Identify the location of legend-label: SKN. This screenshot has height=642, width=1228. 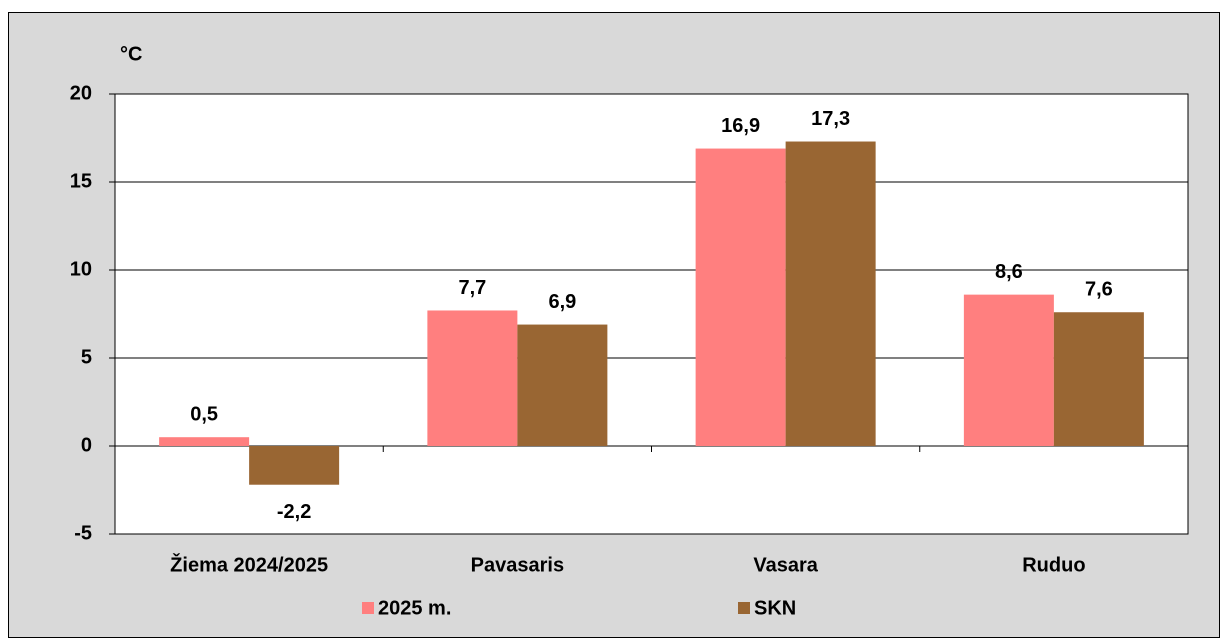
(775, 608).